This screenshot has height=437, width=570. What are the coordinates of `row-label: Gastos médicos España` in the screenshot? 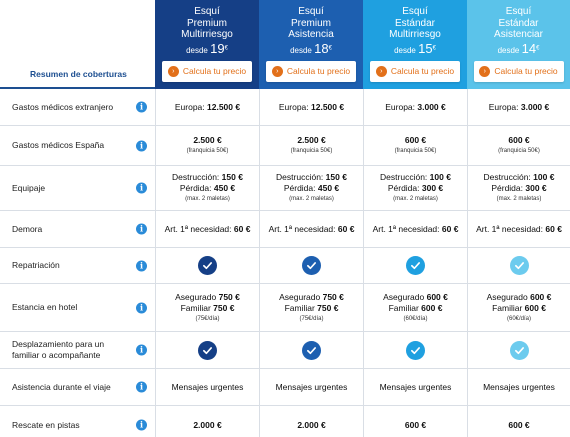 It's located at (58, 145).